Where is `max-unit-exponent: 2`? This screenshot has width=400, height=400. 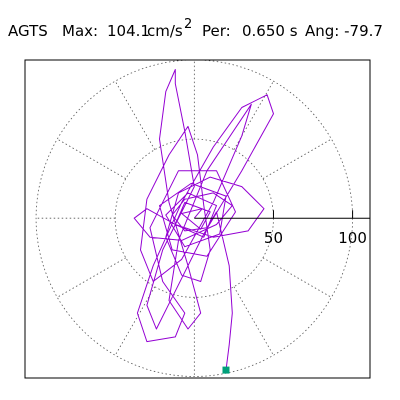
max-unit-exponent: 2 is located at coordinates (188, 24).